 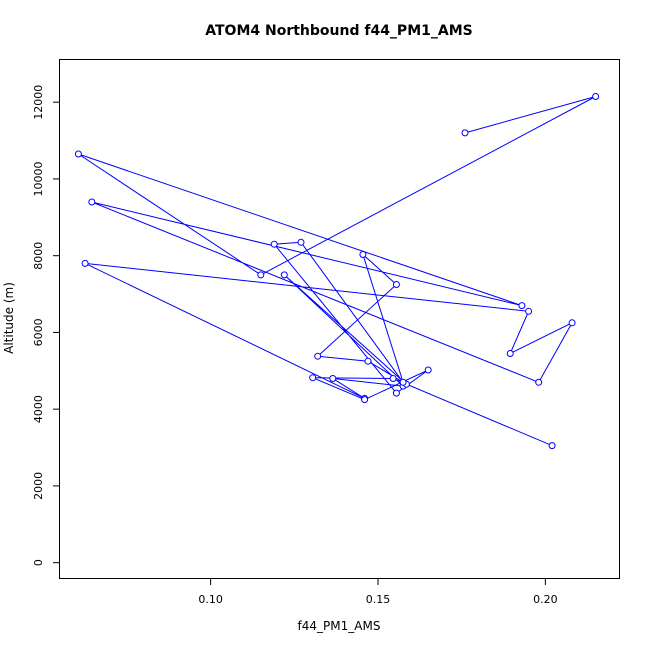 I want to click on chart-title: ATOM4 Northbound f44_PM1_AMS, so click(x=338, y=31).